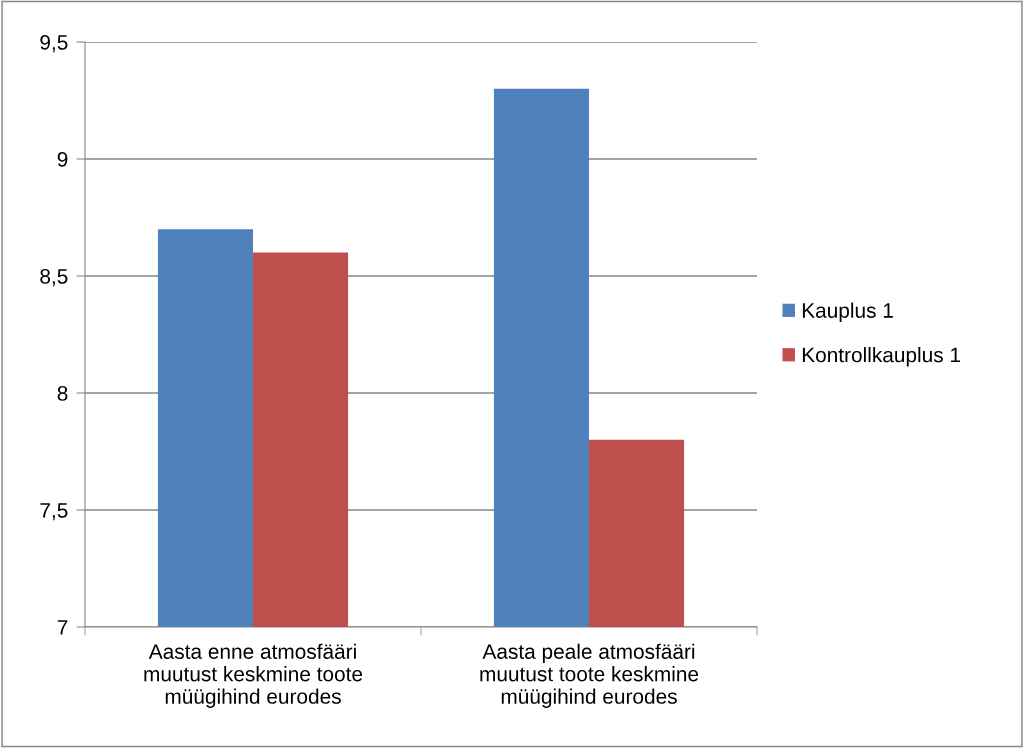 This screenshot has width=1024, height=748. Describe the element at coordinates (847, 312) in the screenshot. I see `legend-label: Kauplus 1` at that location.